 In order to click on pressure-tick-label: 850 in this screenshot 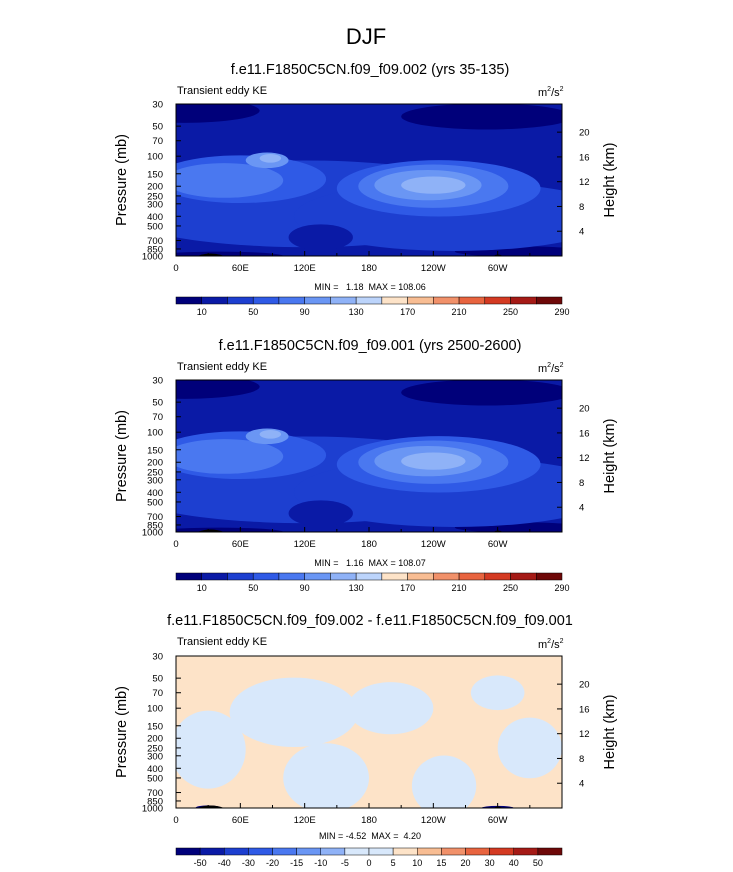, I will do `click(155, 801)`.